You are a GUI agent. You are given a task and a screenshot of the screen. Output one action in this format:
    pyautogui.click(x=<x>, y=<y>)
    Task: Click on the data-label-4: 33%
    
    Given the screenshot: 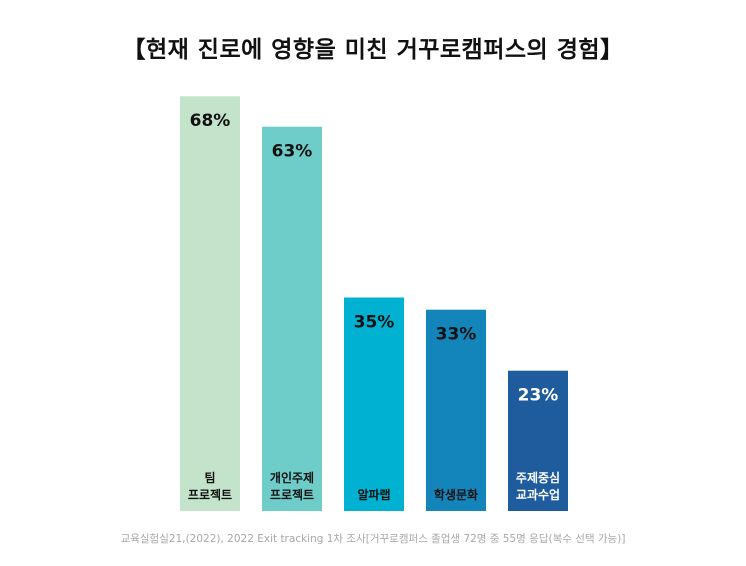 What is the action you would take?
    pyautogui.click(x=456, y=335)
    